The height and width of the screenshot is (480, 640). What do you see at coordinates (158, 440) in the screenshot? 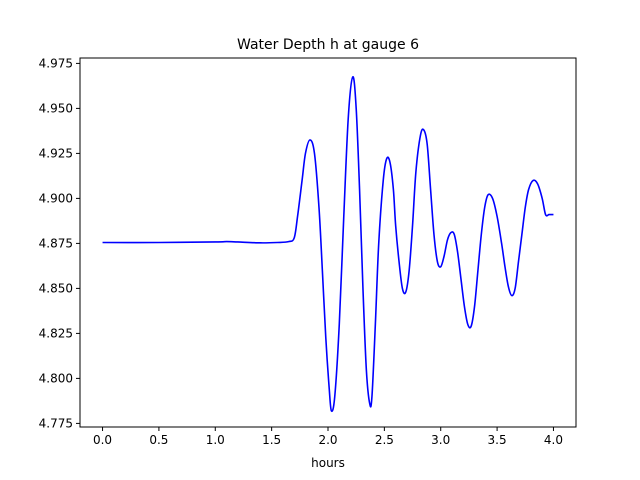
I see `x-tick-label: 0.5` at bounding box center [158, 440].